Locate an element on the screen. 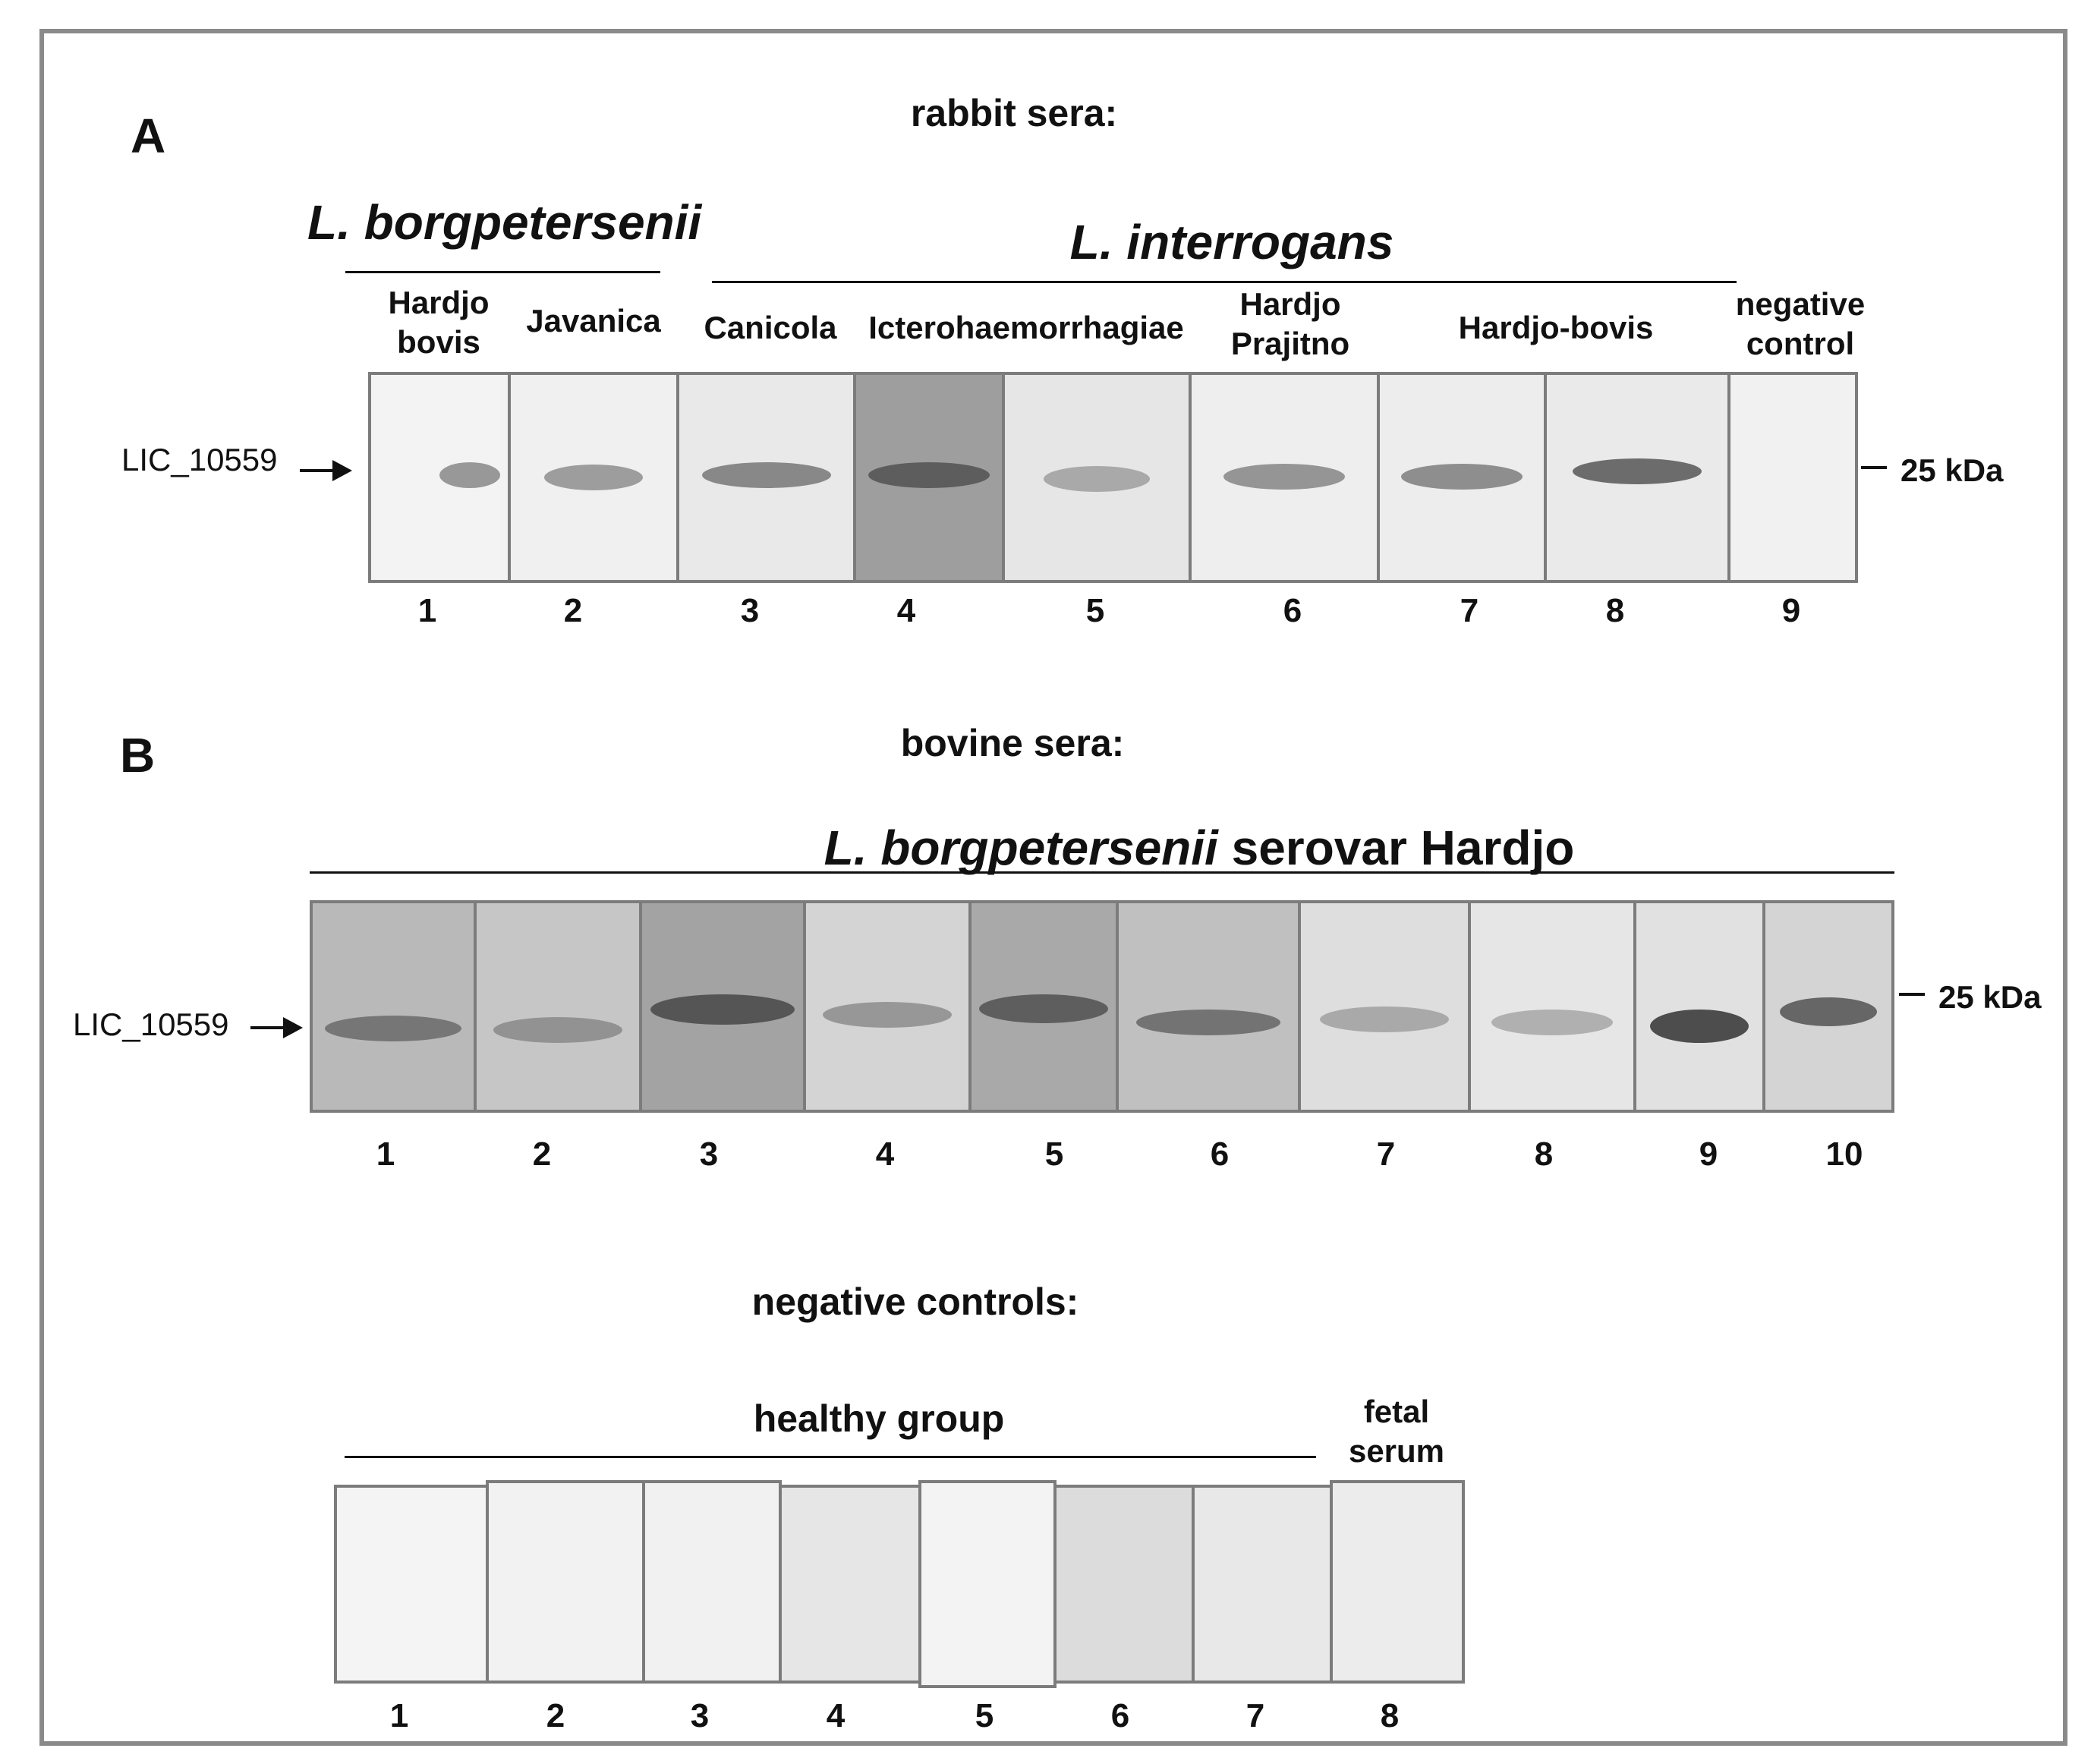 The height and width of the screenshot is (1764, 2091). species-borgpetersenii: L. borgpetersenii is located at coordinates (504, 222).